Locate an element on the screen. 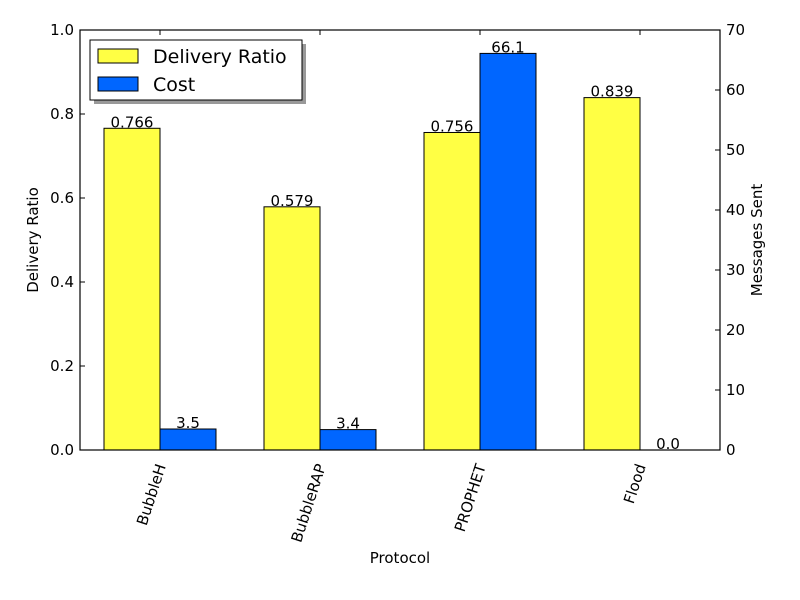 This screenshot has width=800, height=600. bar-delivery-ratio-bubblerap is located at coordinates (292, 328).